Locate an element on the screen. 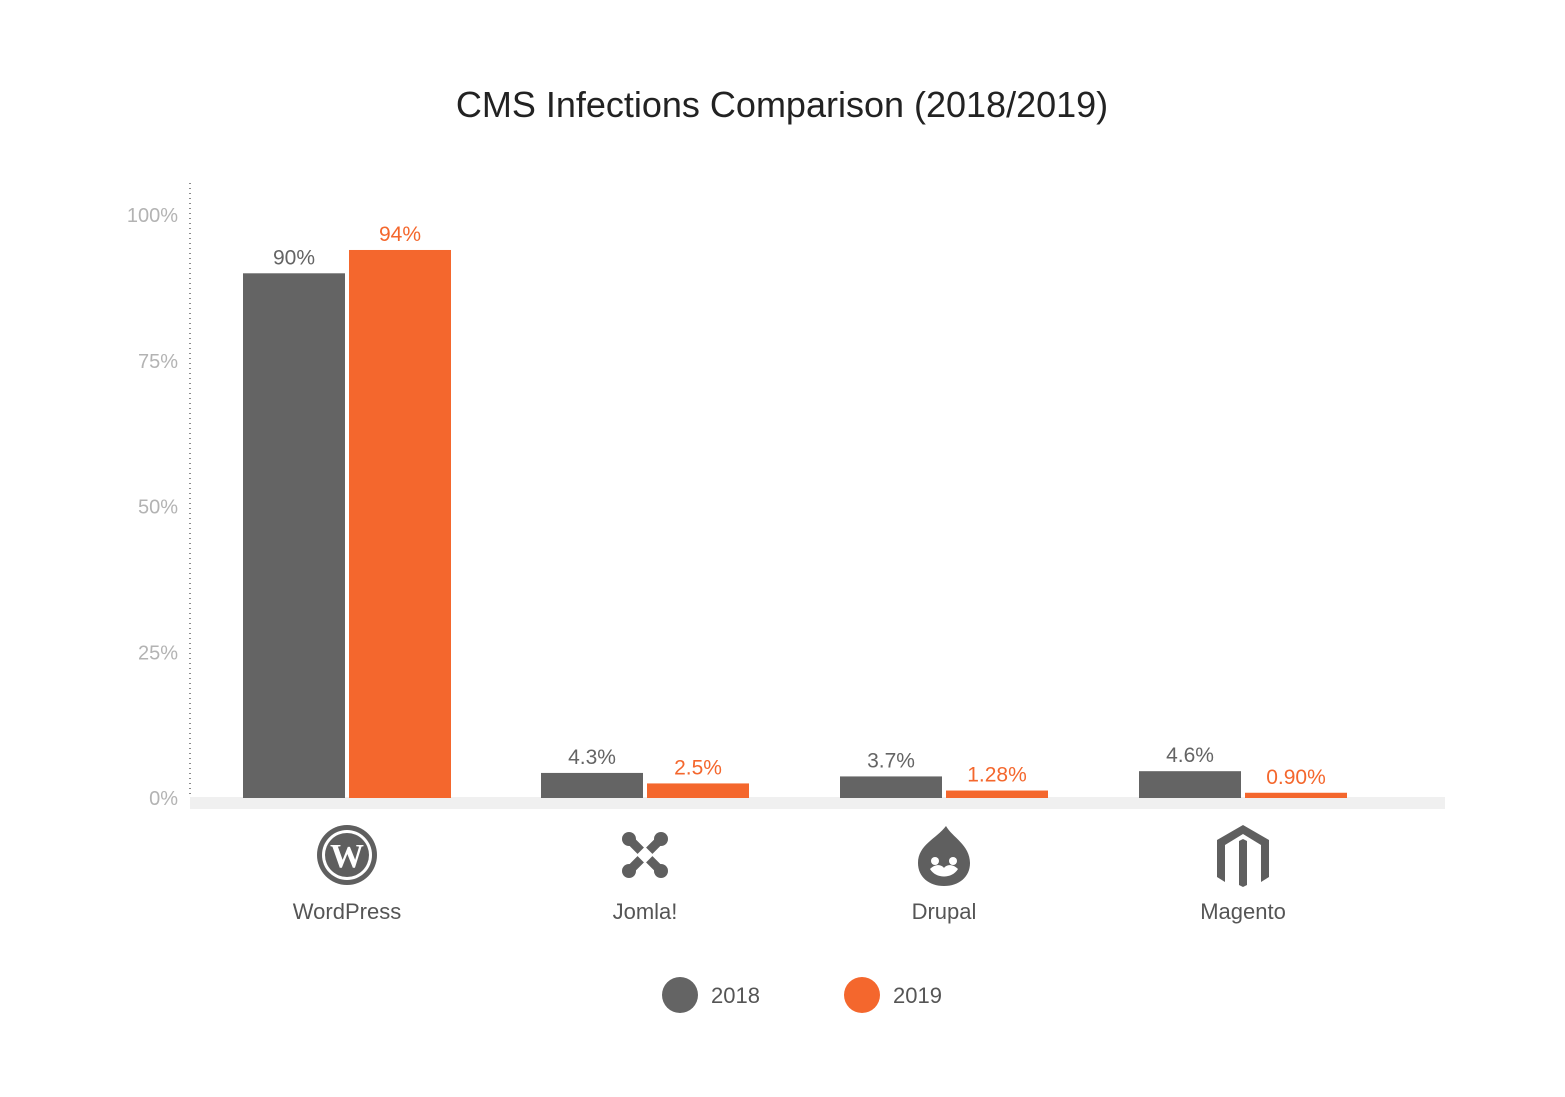  x-category-label-magento: Magento is located at coordinates (1243, 911).